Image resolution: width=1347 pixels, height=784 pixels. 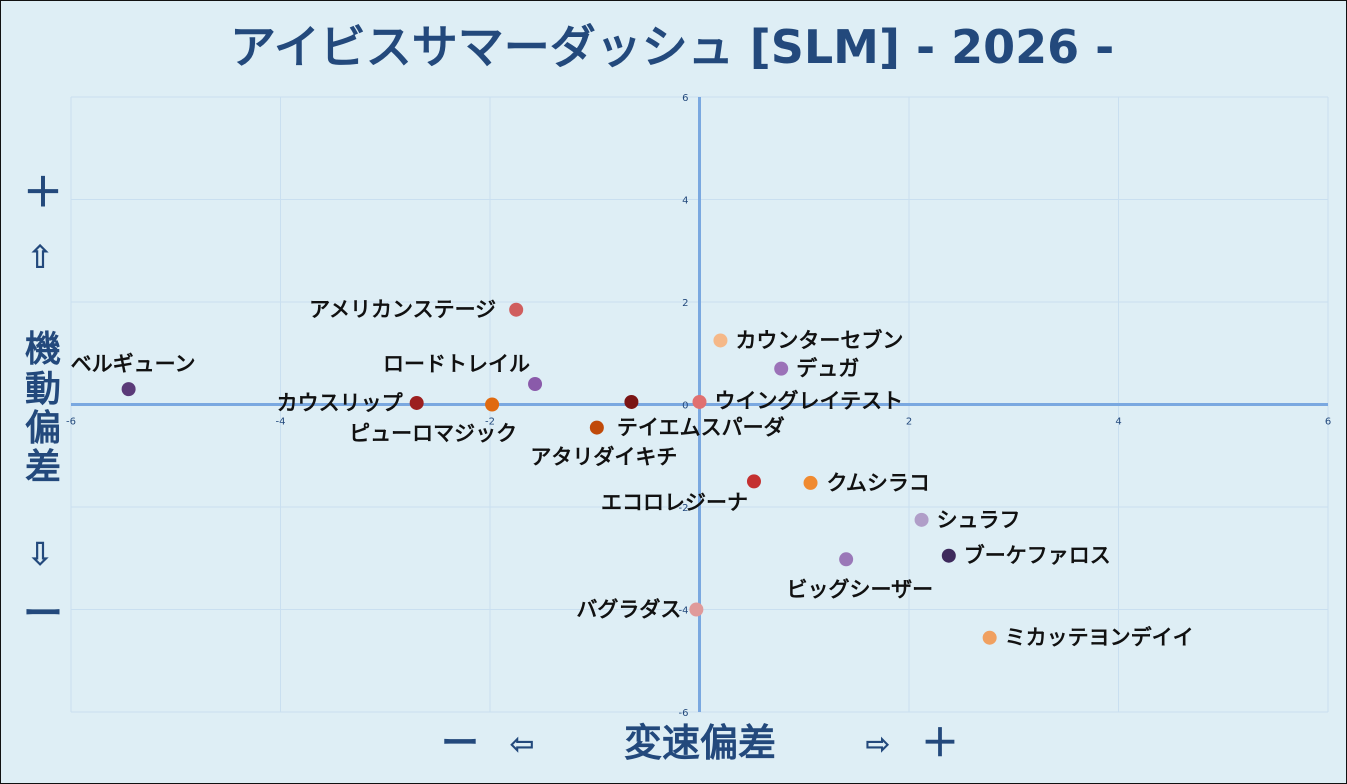 What do you see at coordinates (684, 713) in the screenshot?
I see `y-tick-label: -6` at bounding box center [684, 713].